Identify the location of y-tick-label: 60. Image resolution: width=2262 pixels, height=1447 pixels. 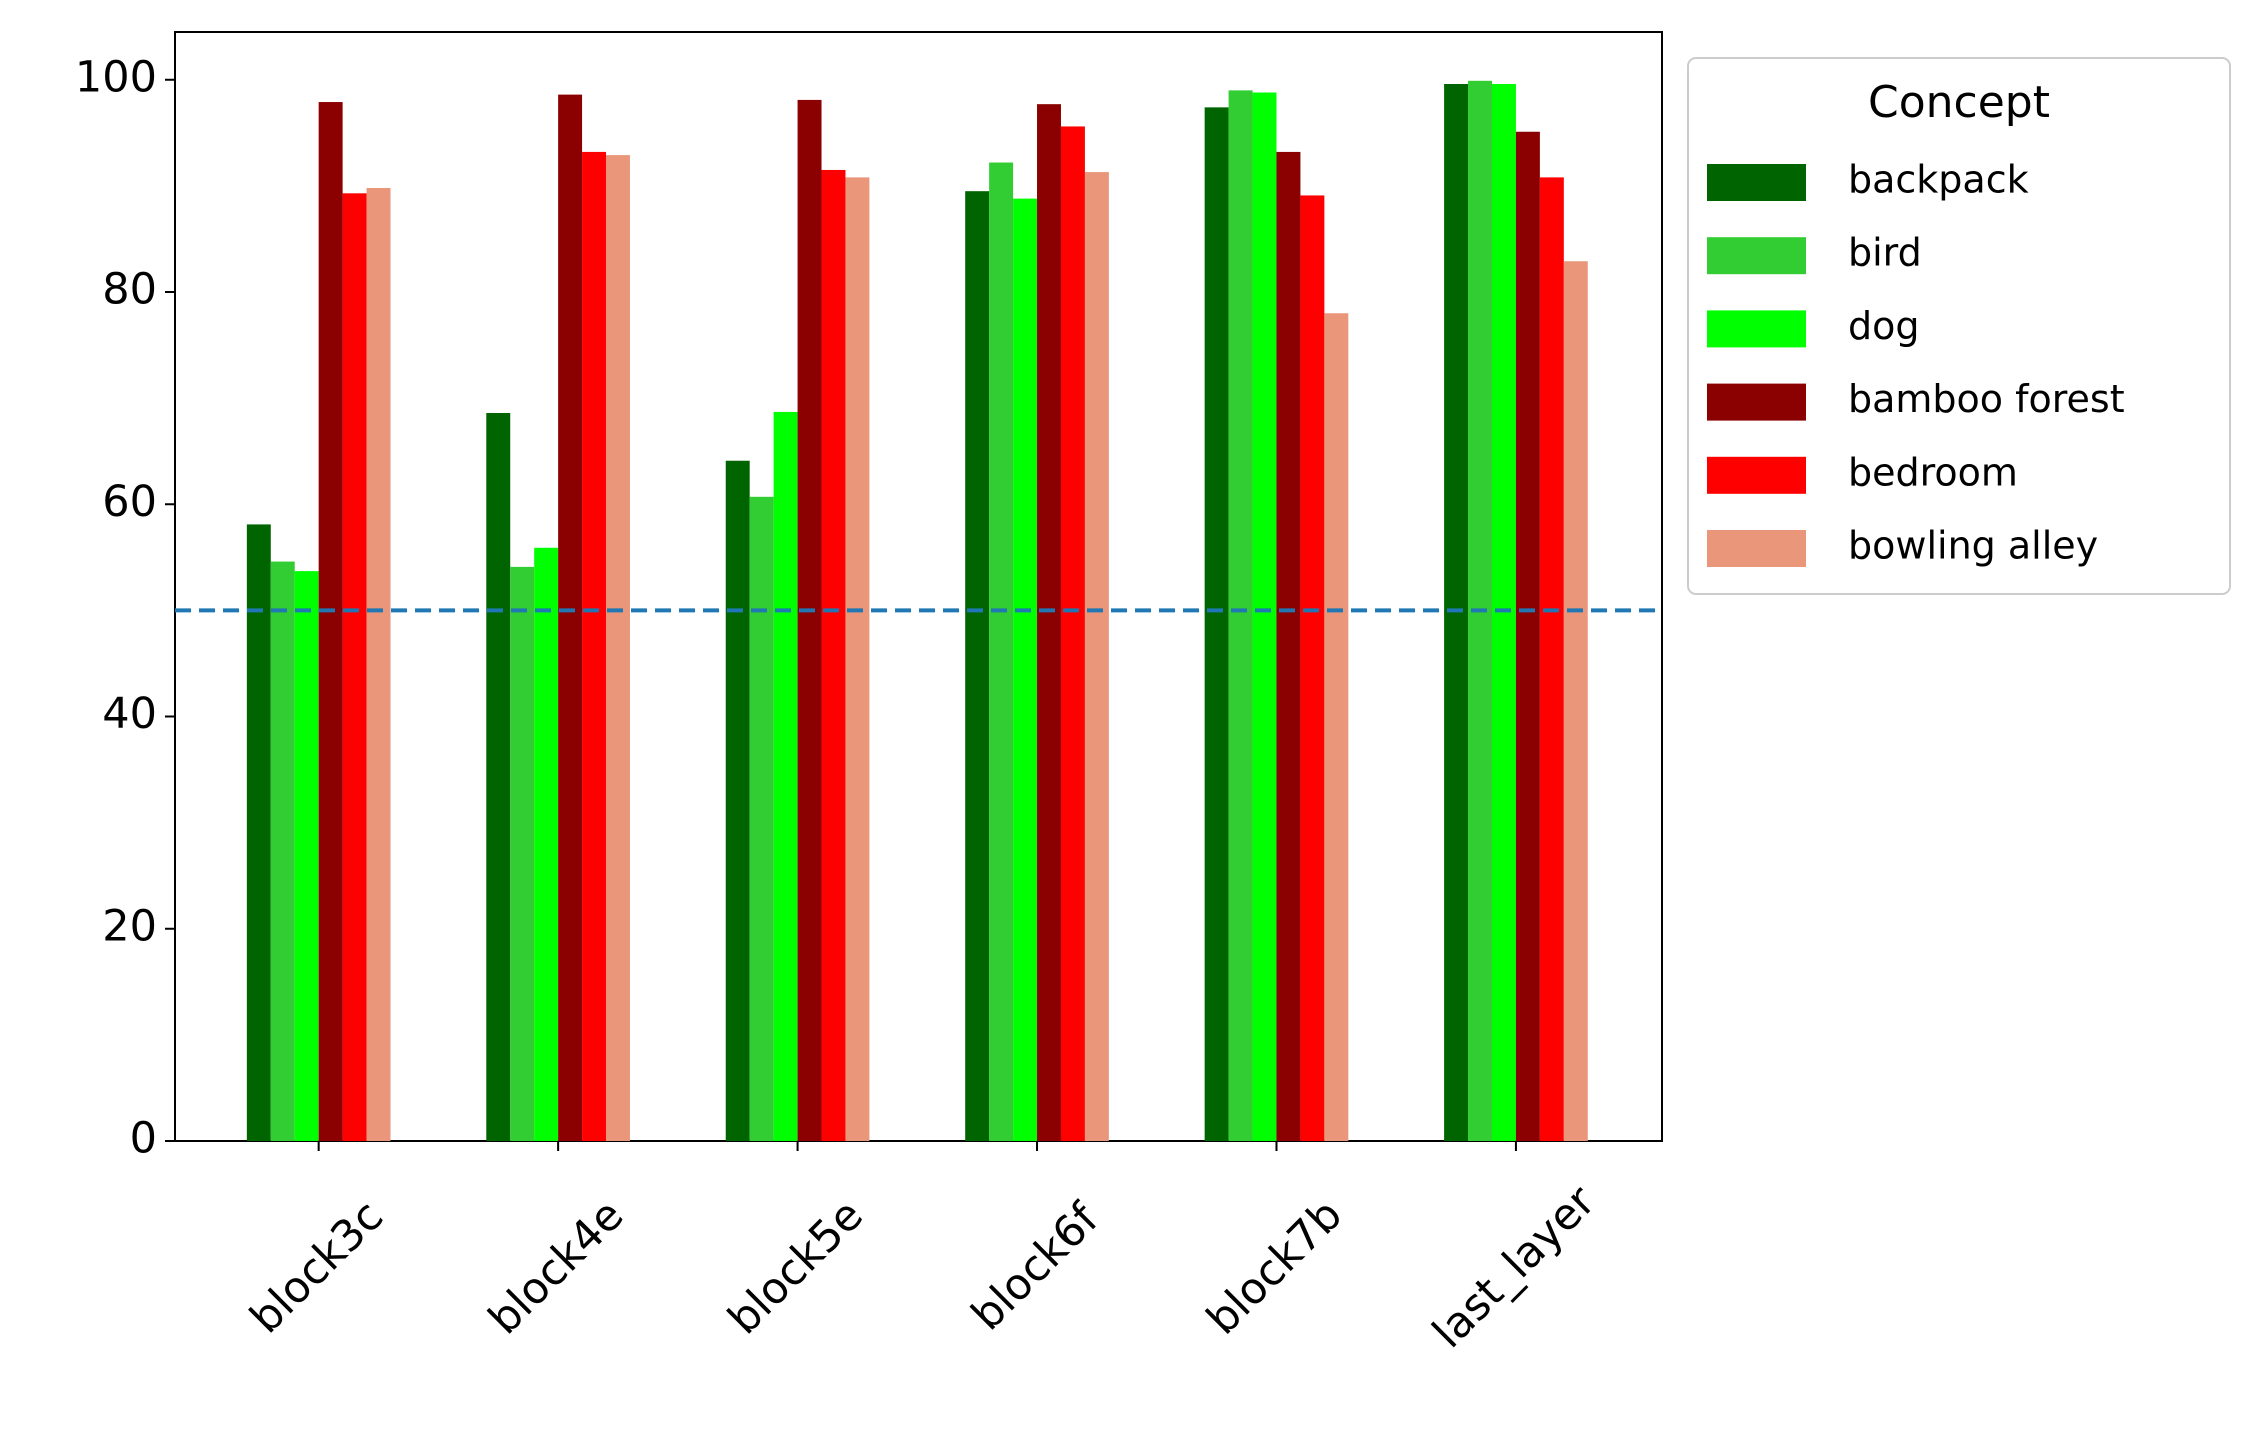
(129, 502).